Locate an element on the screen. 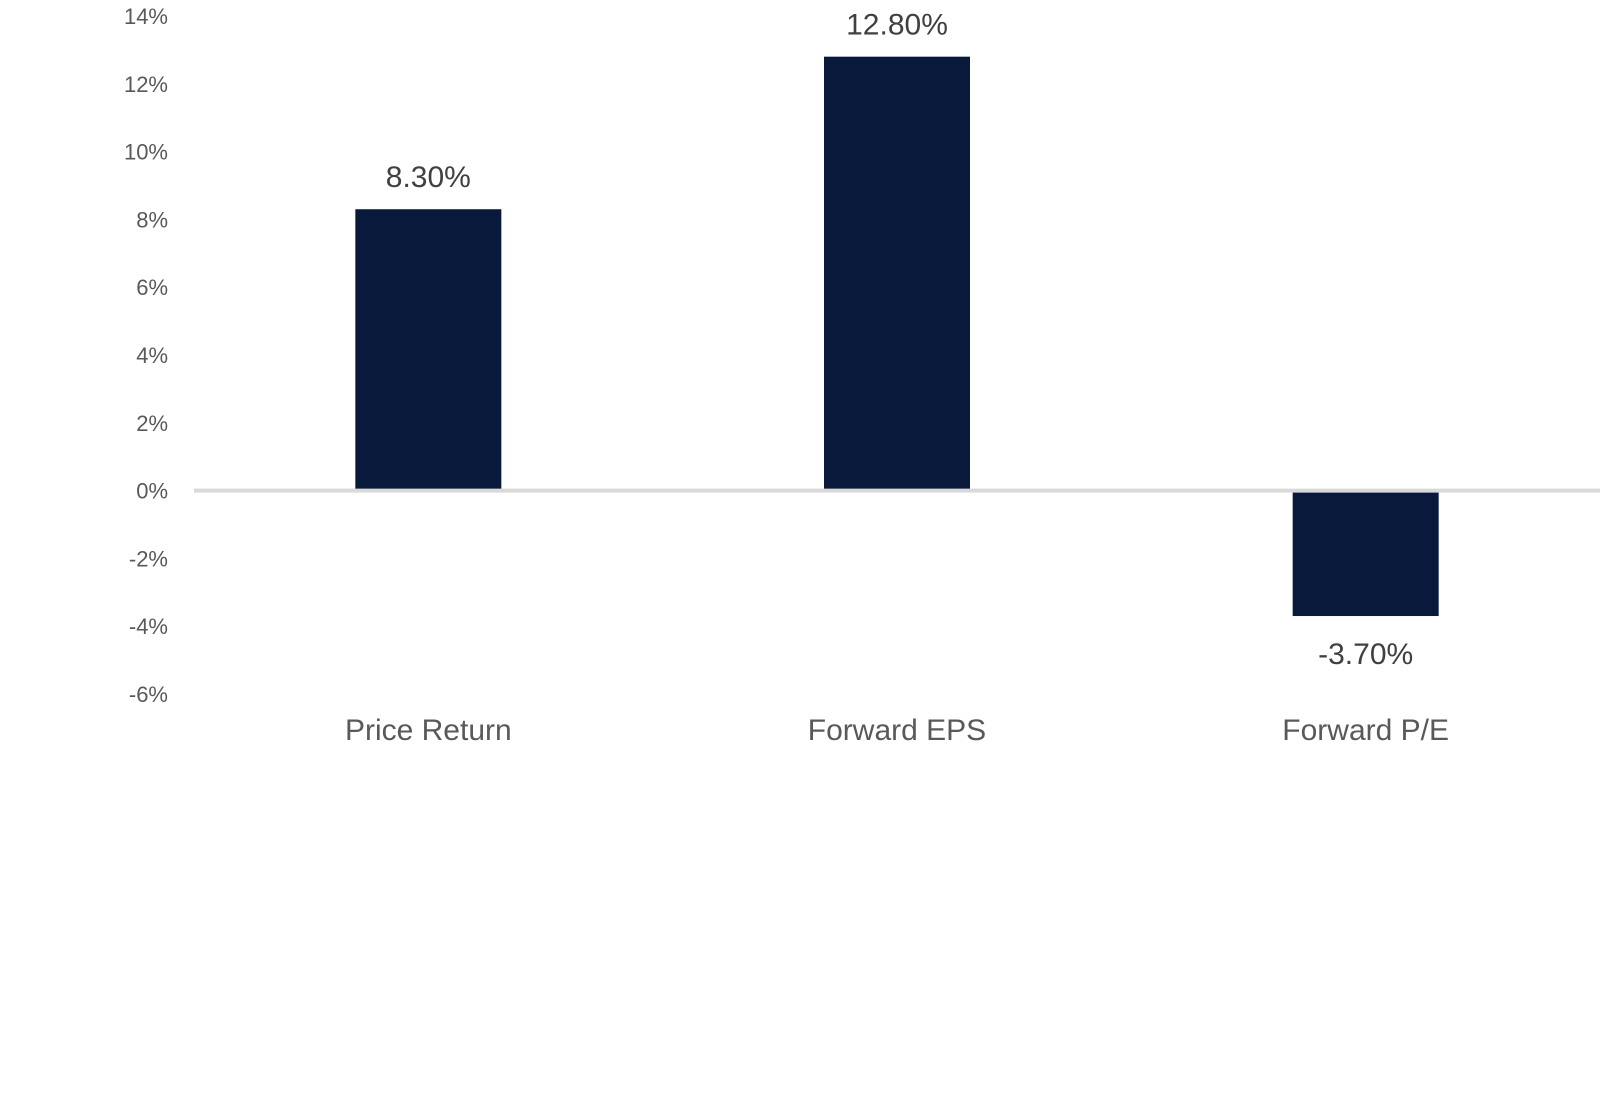 The width and height of the screenshot is (1600, 1108). y-tick-label: 0% is located at coordinates (152, 491).